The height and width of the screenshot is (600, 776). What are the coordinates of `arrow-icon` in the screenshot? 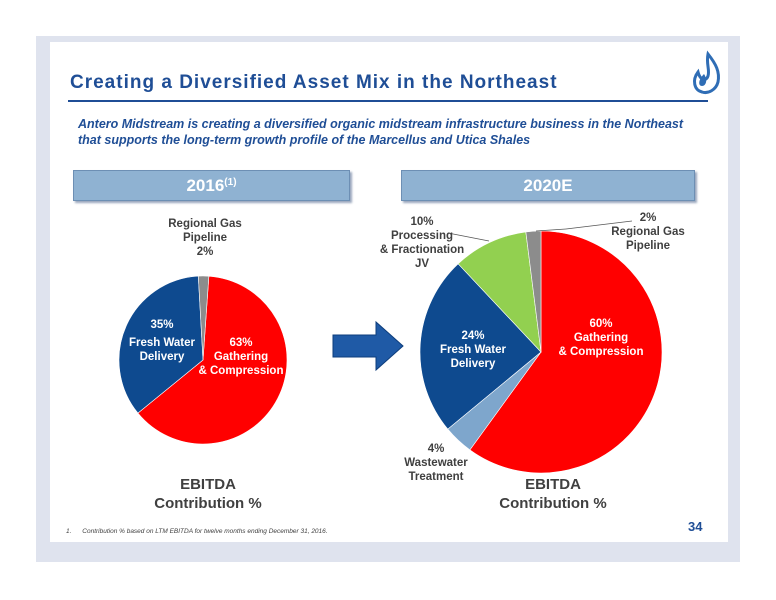 It's located at (368, 346).